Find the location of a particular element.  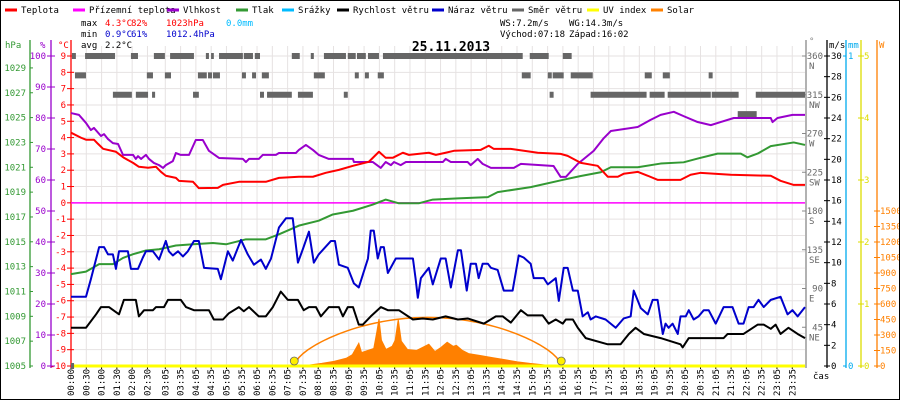

temp-tick-label: 1 is located at coordinates (63, 188).